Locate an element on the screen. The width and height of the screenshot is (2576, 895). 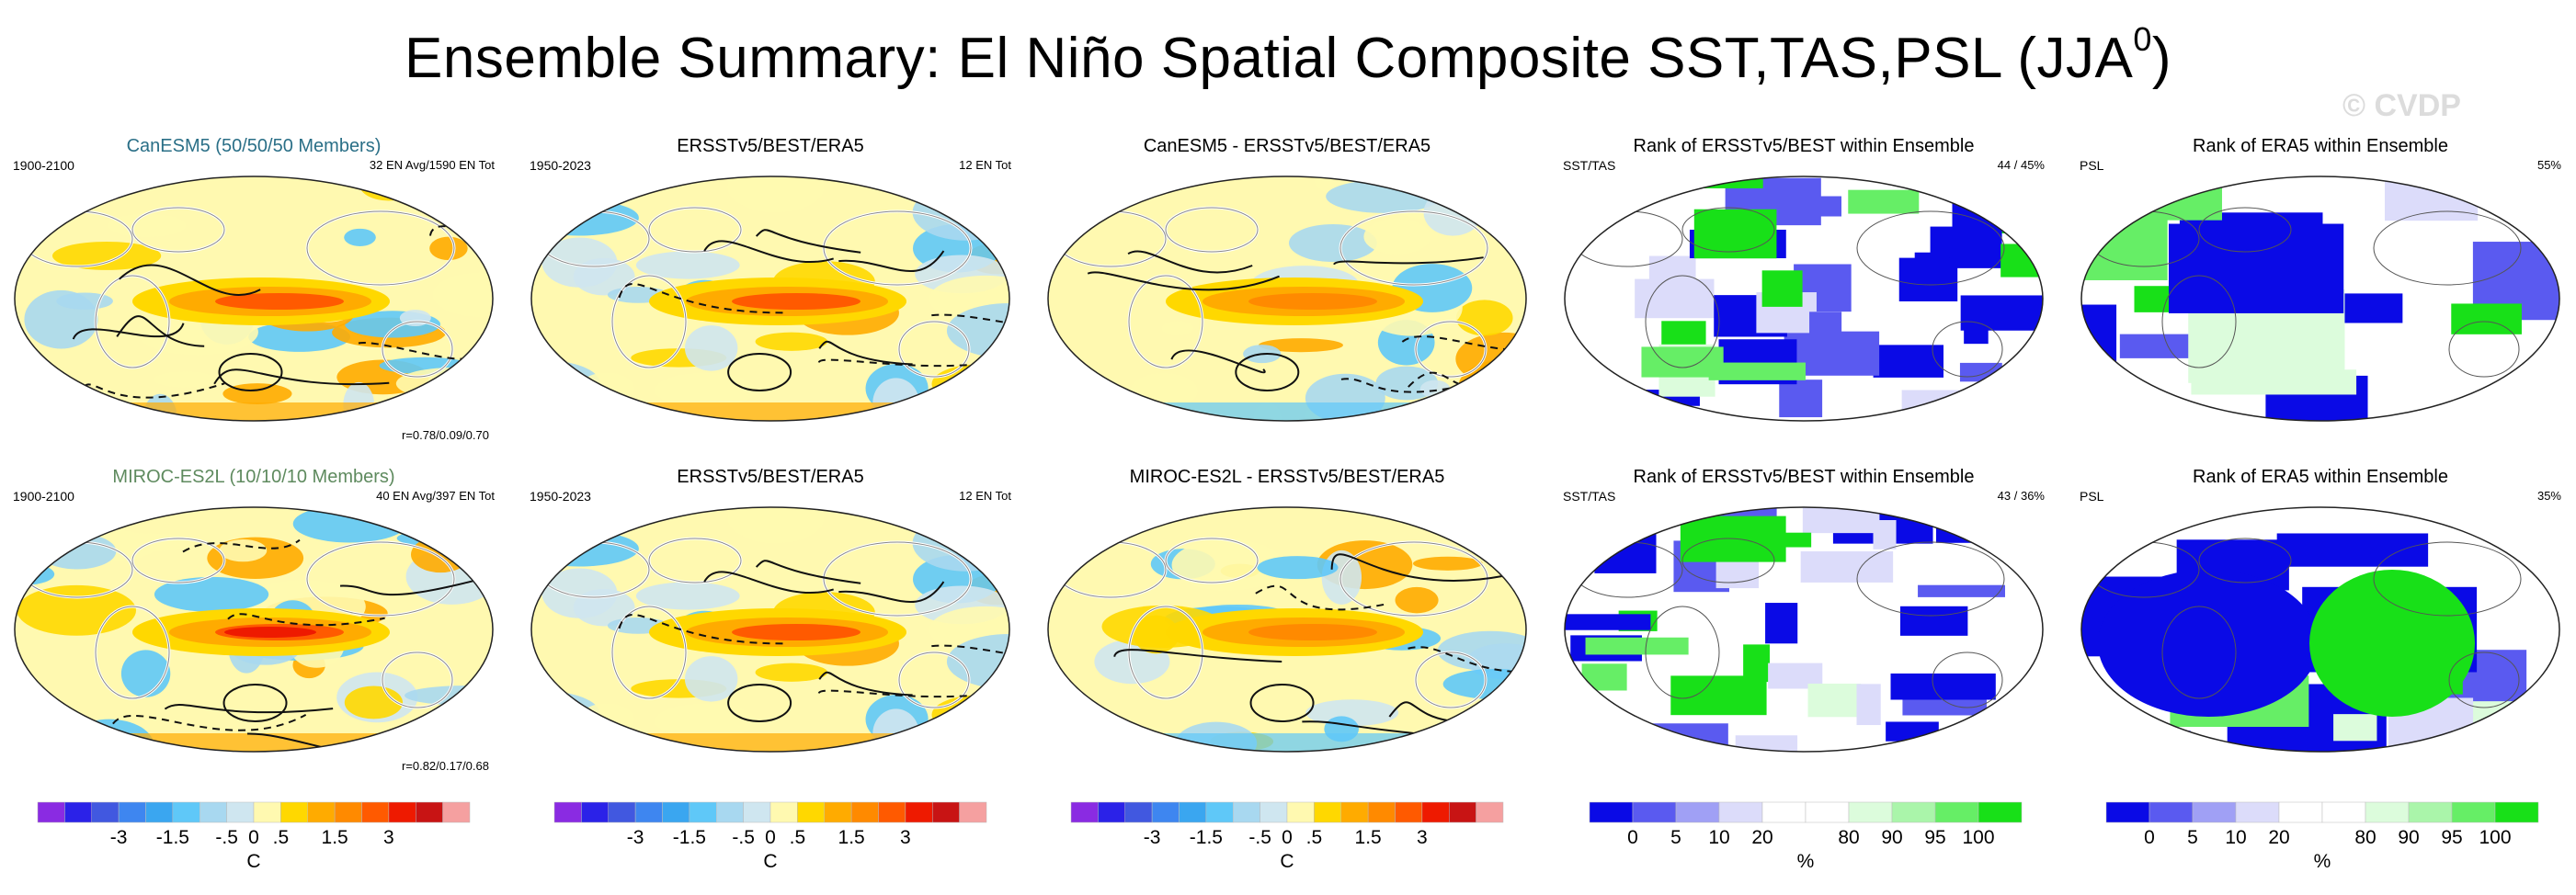
colorbar-tick-label: 10 is located at coordinates (1719, 838).